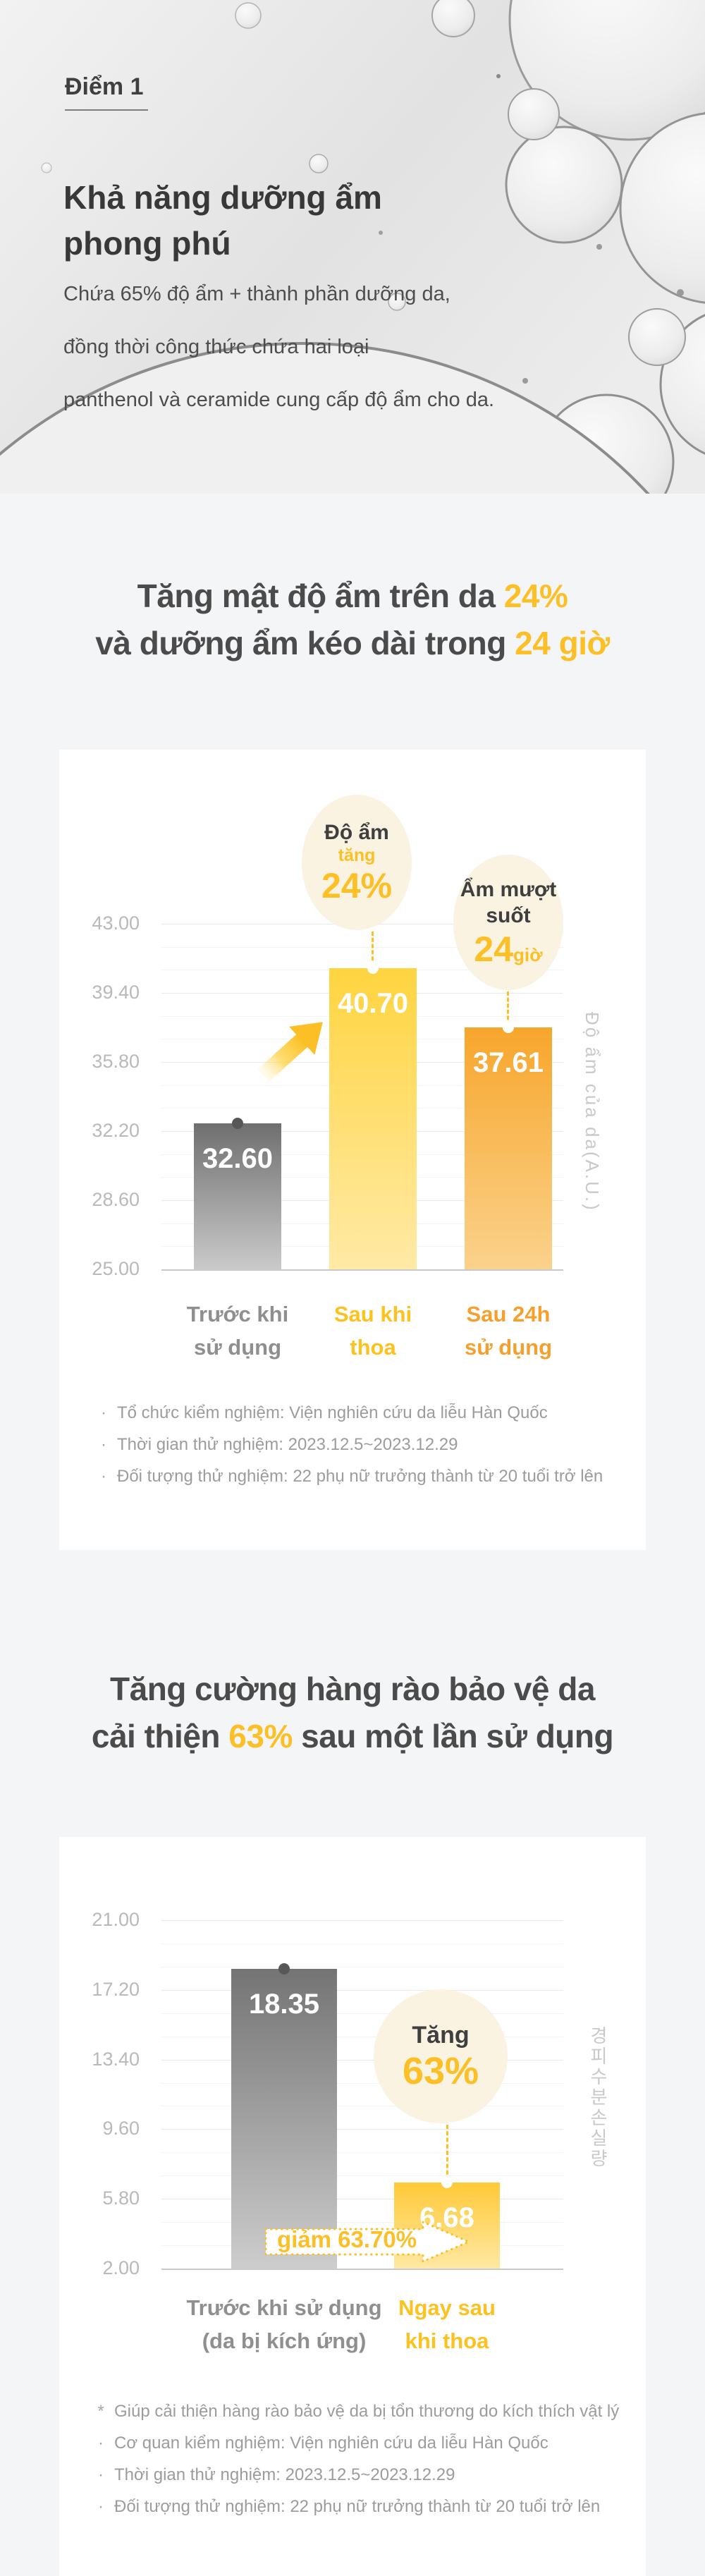  What do you see at coordinates (222, 221) in the screenshot?
I see `hero-title: Khả năng dưỡng ẩm phong phú` at bounding box center [222, 221].